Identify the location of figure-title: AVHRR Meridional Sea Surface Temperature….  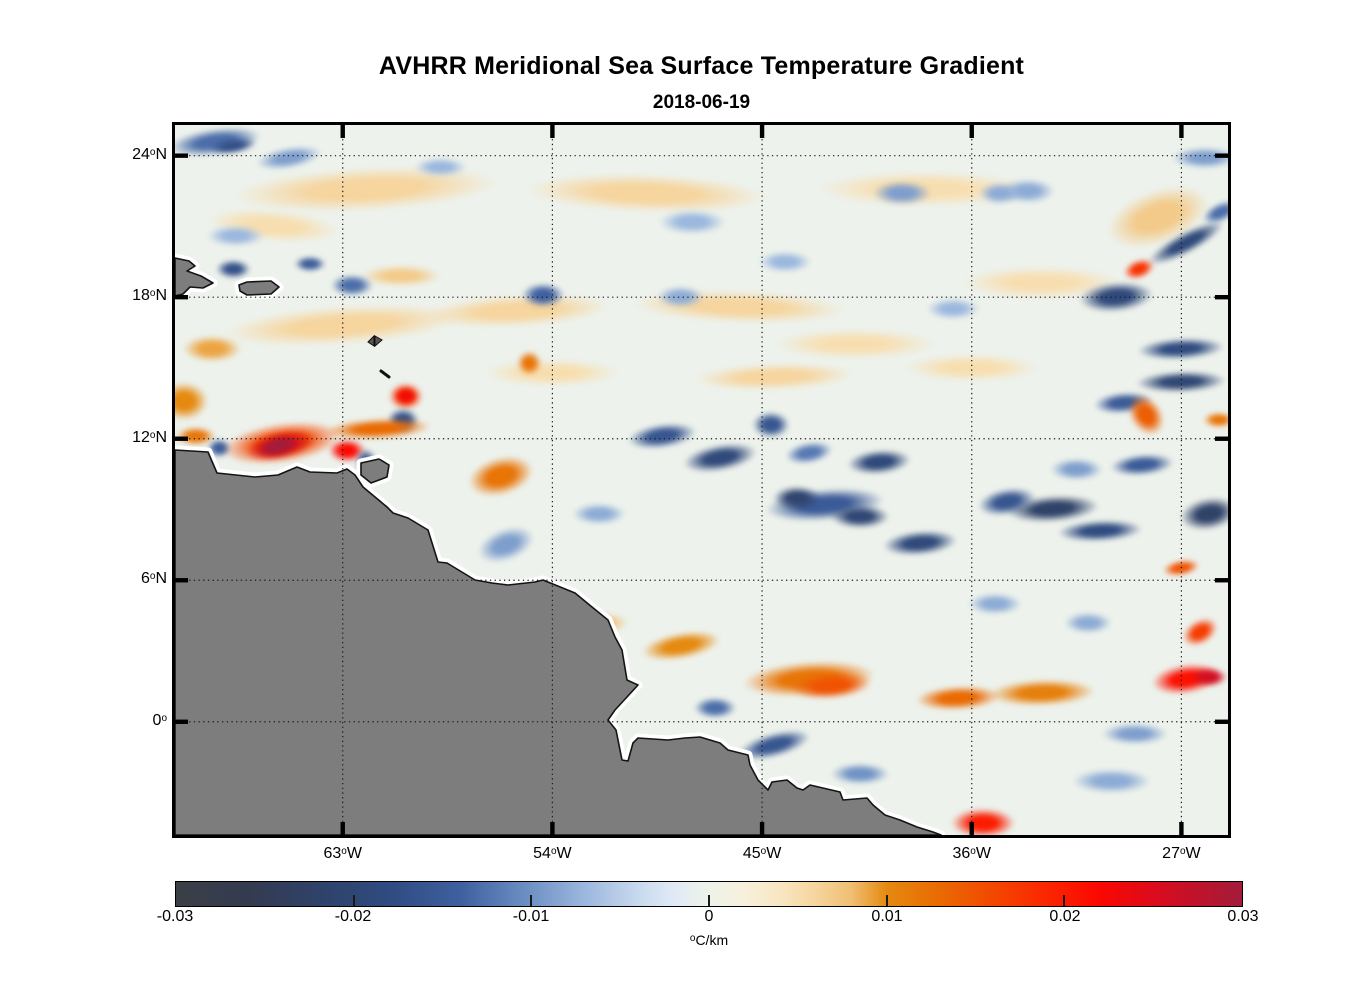
(701, 66).